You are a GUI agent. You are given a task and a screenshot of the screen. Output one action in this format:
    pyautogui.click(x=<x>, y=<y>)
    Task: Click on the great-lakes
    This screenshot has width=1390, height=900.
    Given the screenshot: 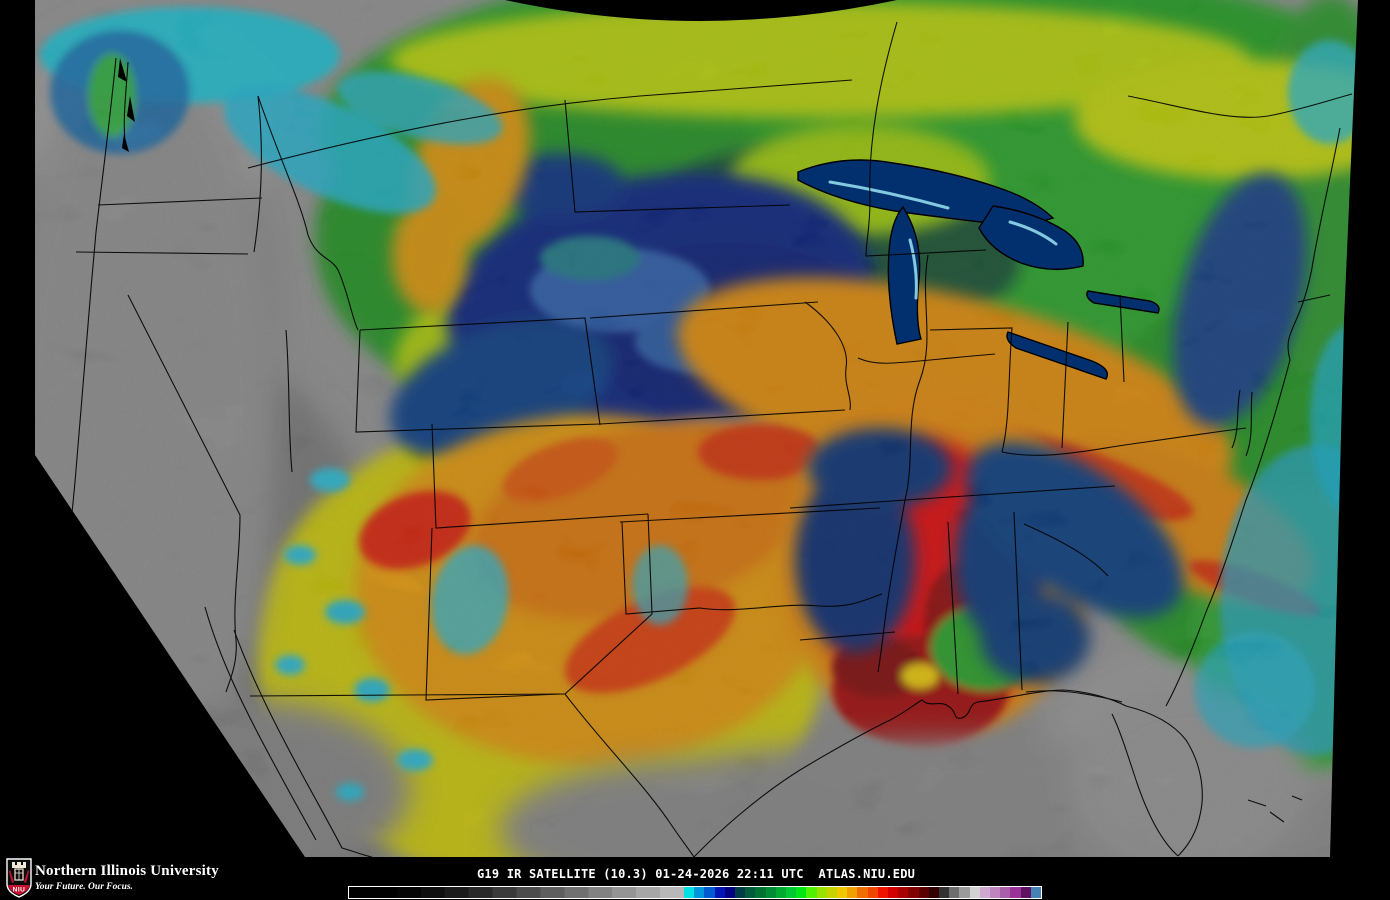 What is the action you would take?
    pyautogui.click(x=978, y=269)
    